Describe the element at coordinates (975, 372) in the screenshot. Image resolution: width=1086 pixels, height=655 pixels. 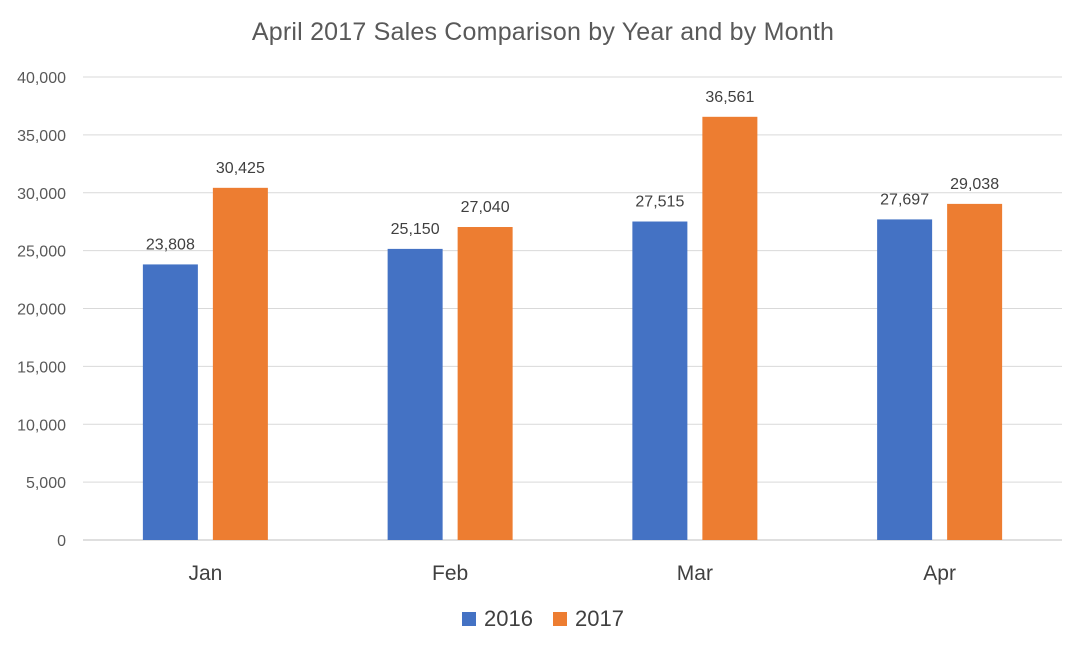
I see `bar-2017-apr` at that location.